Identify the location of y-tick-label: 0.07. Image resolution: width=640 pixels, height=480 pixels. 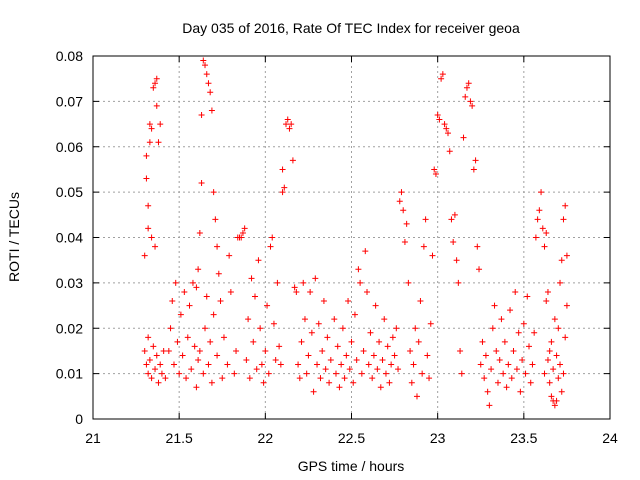
(69, 101).